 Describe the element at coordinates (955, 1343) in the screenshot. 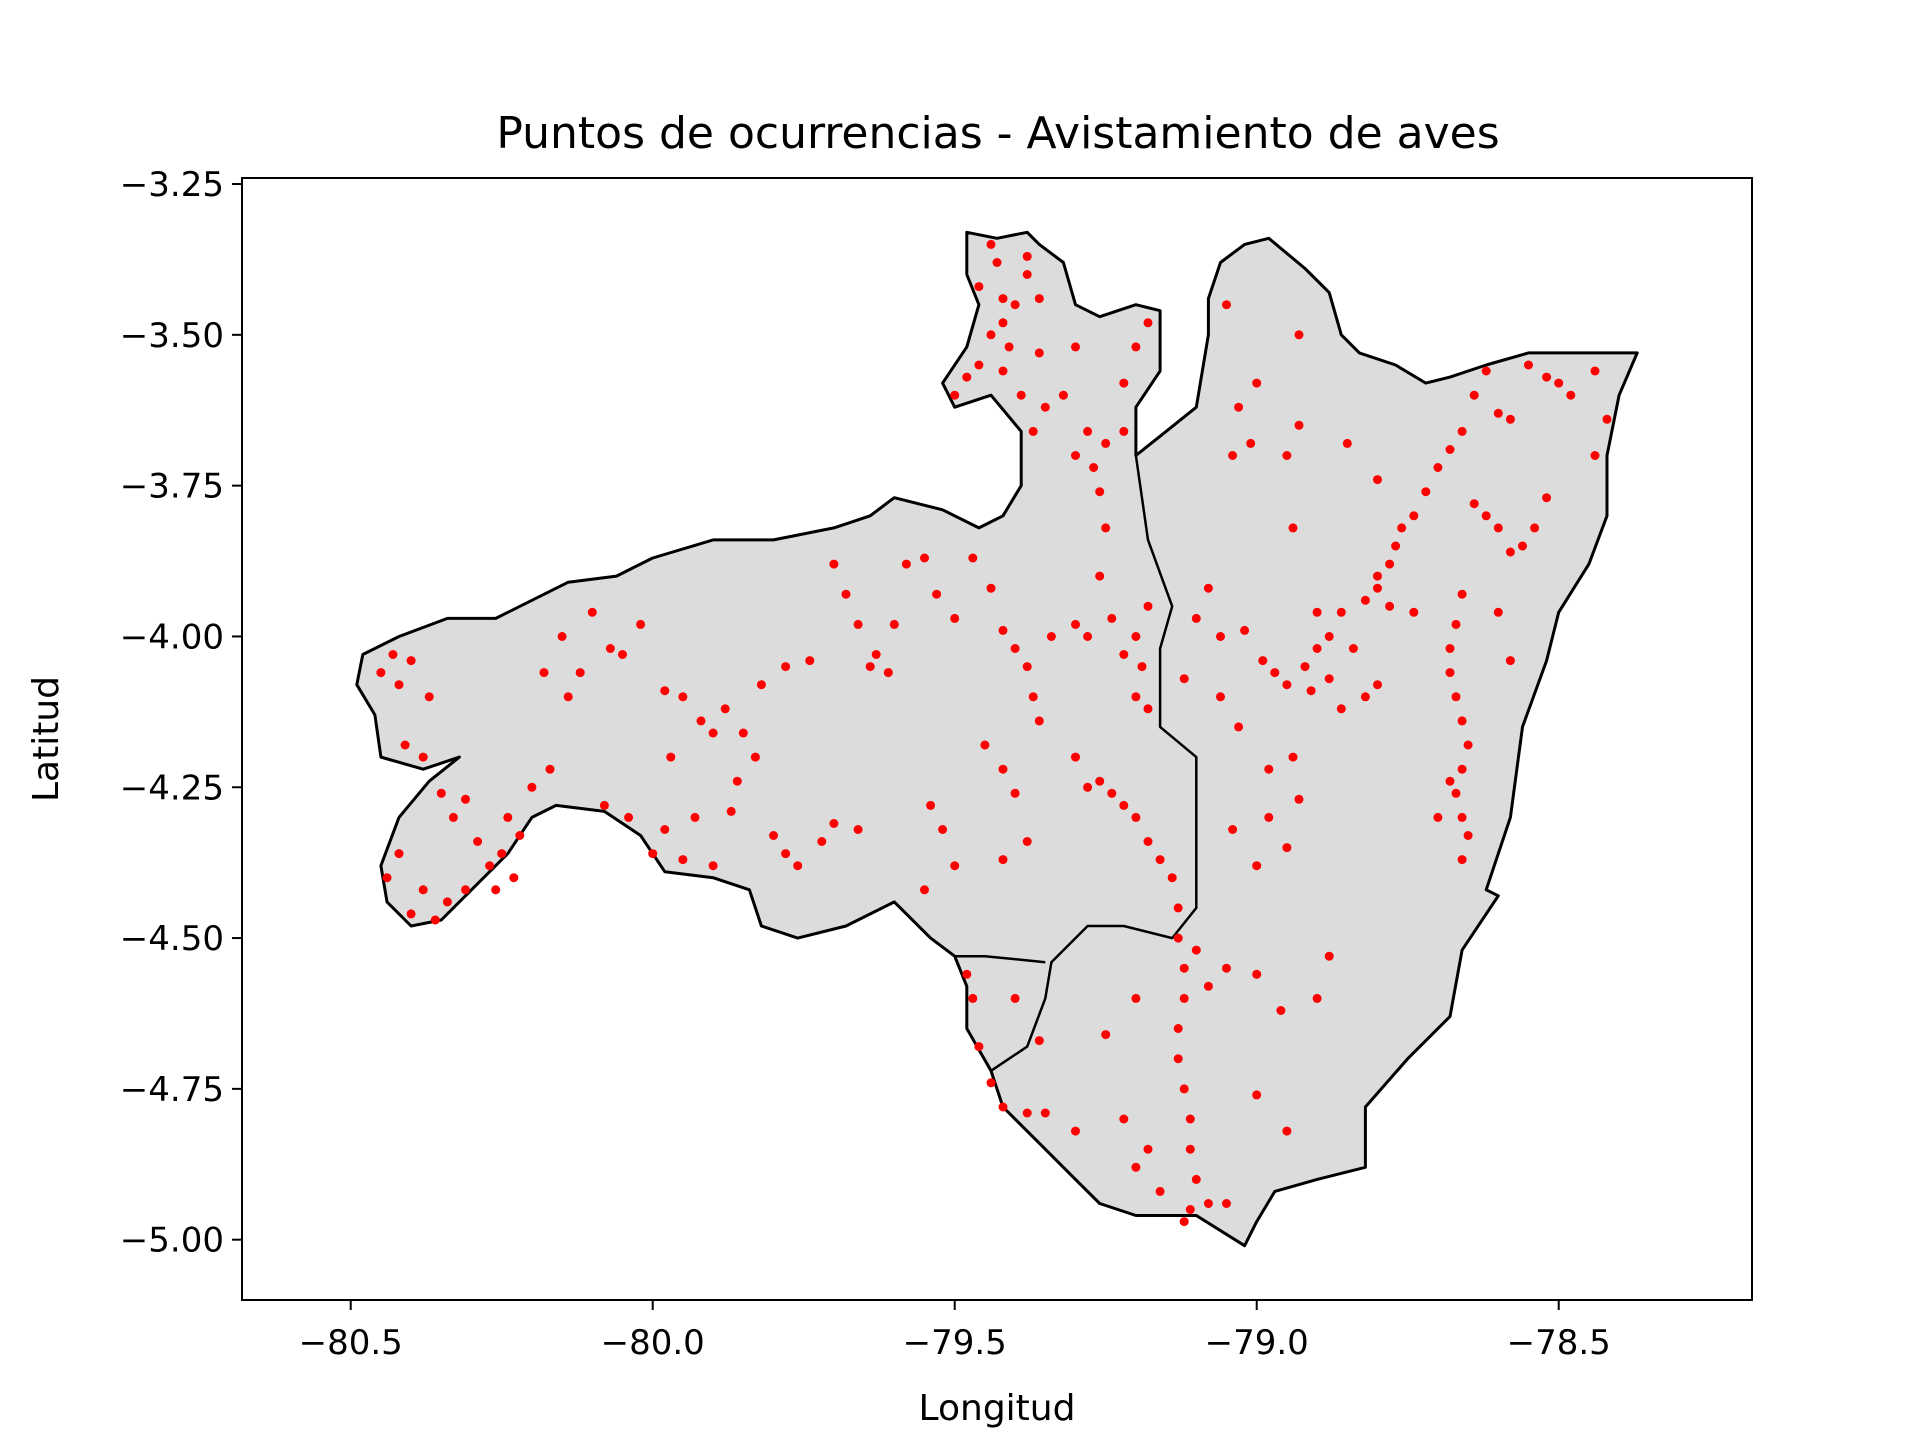

I see `x-tick-label: −79.5` at that location.